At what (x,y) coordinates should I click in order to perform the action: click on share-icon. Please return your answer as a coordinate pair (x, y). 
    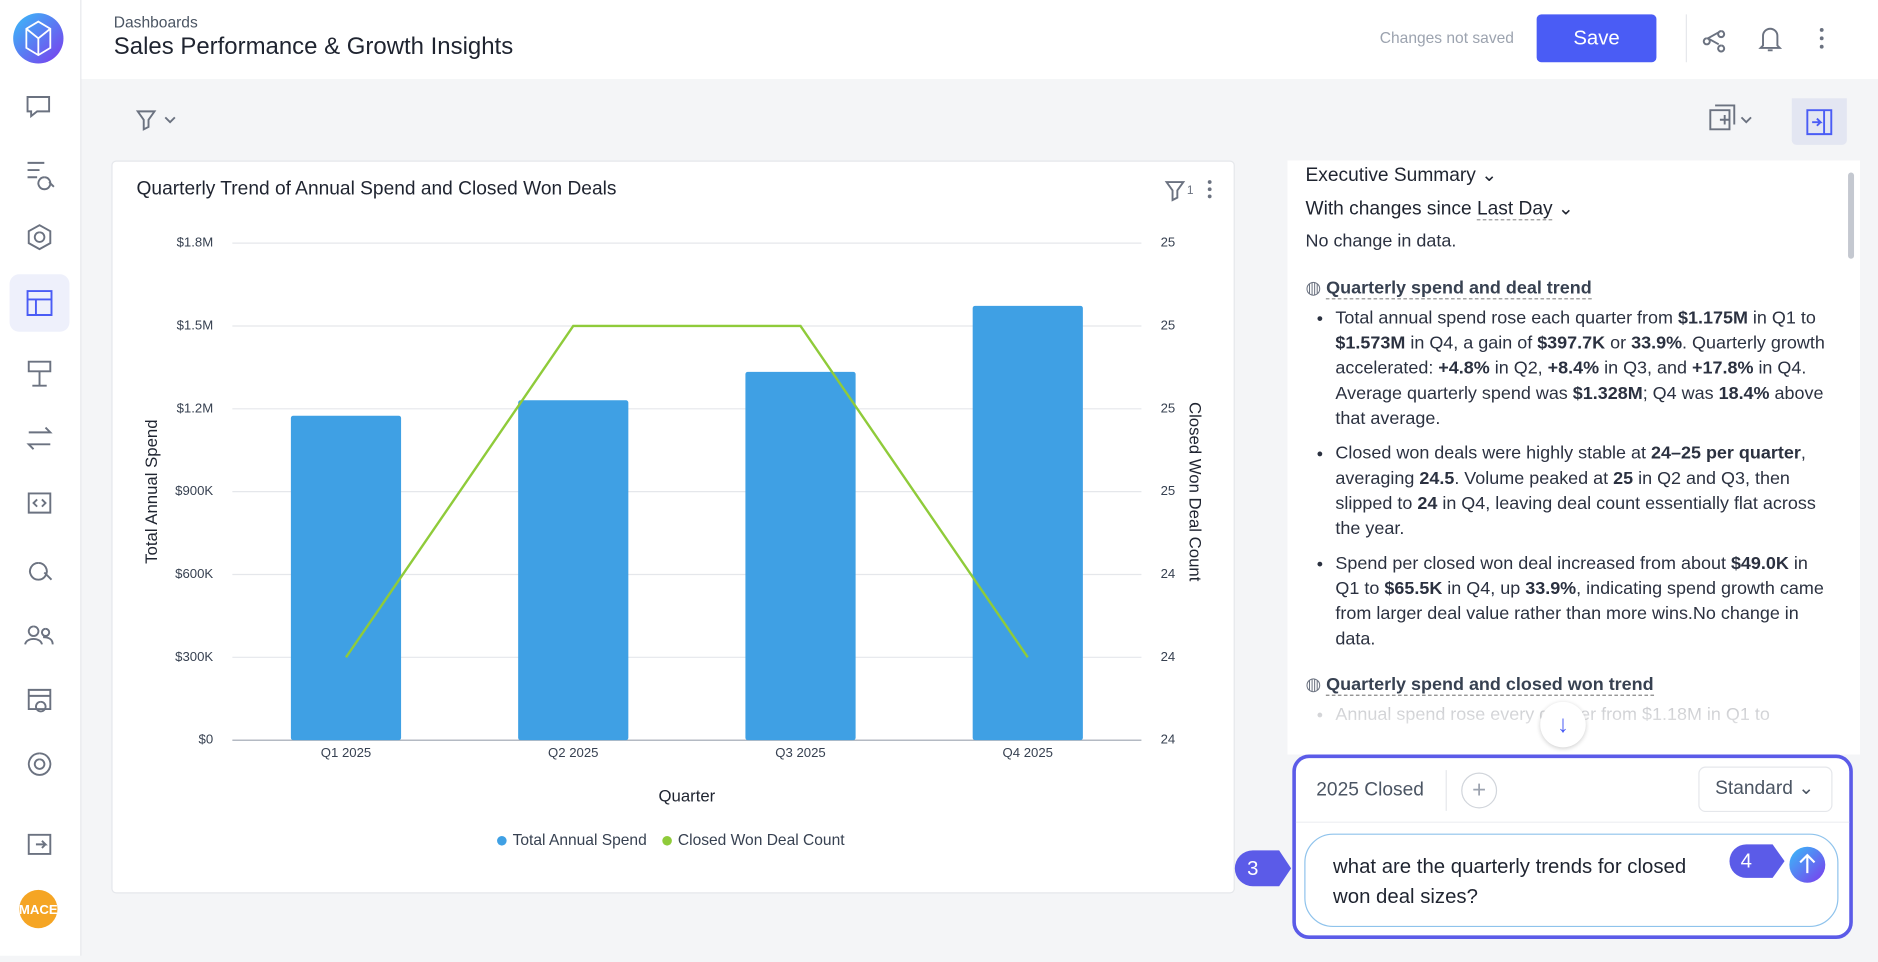
    Looking at the image, I should click on (1714, 41).